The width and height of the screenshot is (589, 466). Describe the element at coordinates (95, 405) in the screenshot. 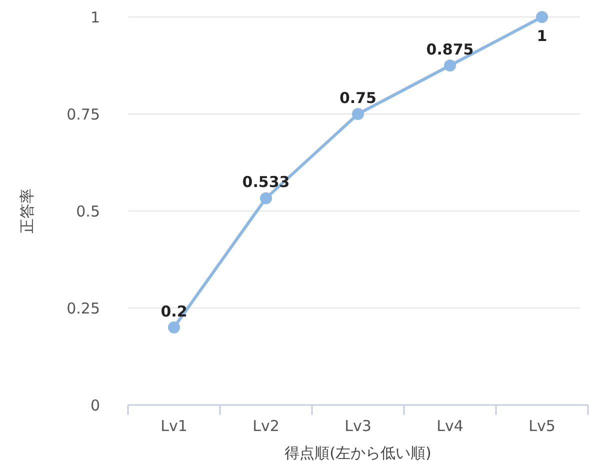

I see `y-tick-label: 0` at that location.